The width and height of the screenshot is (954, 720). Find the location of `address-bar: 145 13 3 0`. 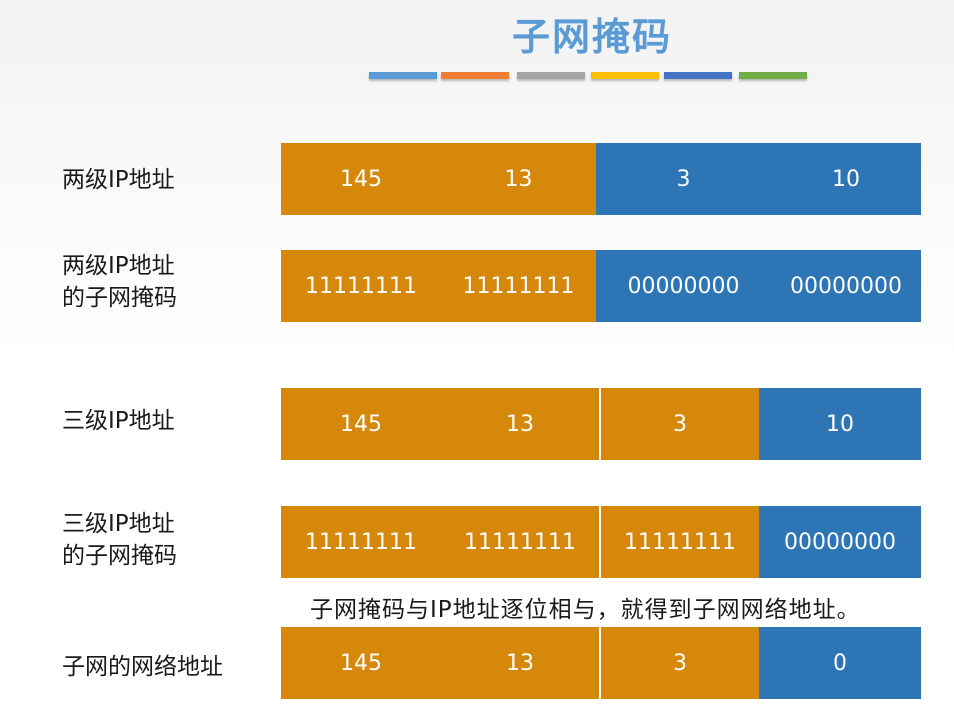

address-bar: 145 13 3 0 is located at coordinates (601, 663).